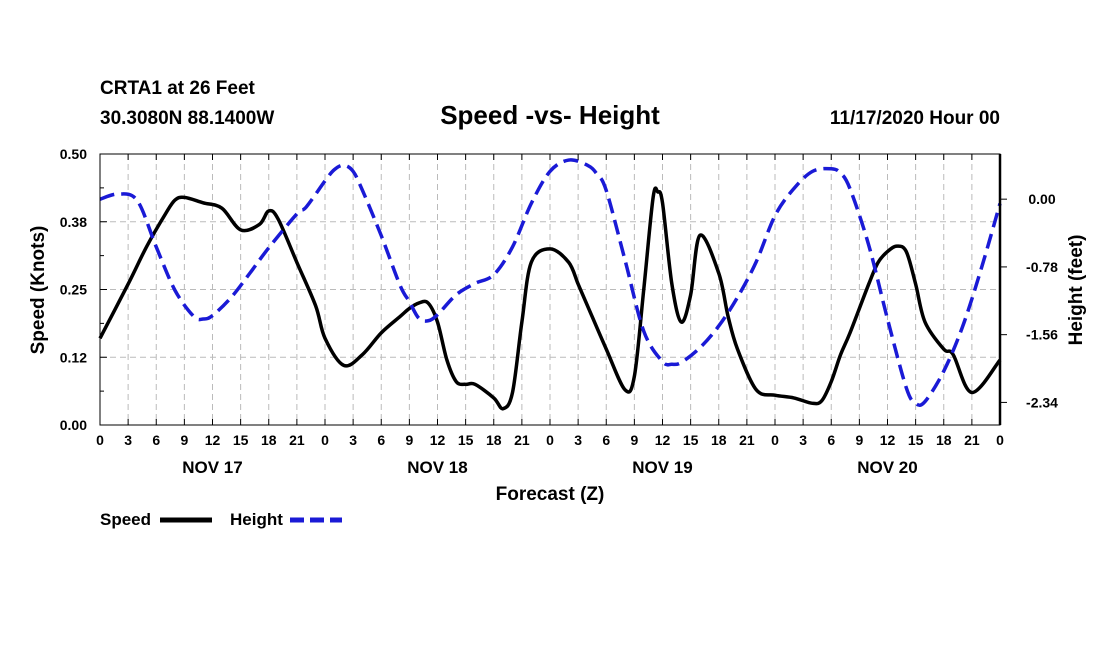 The height and width of the screenshot is (650, 1100). I want to click on y2-tick-label: 0.00, so click(1041, 199).